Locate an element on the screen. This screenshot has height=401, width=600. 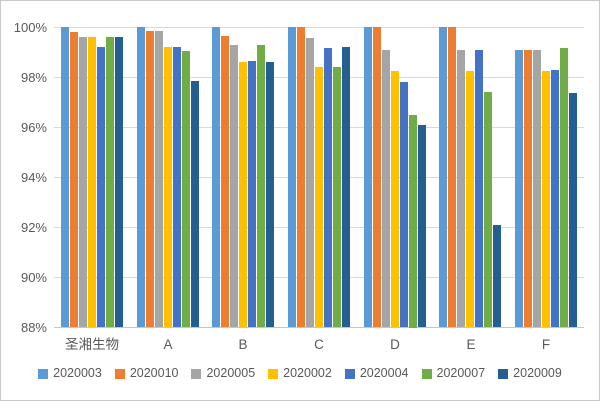
bar-2020005-D is located at coordinates (386, 188).